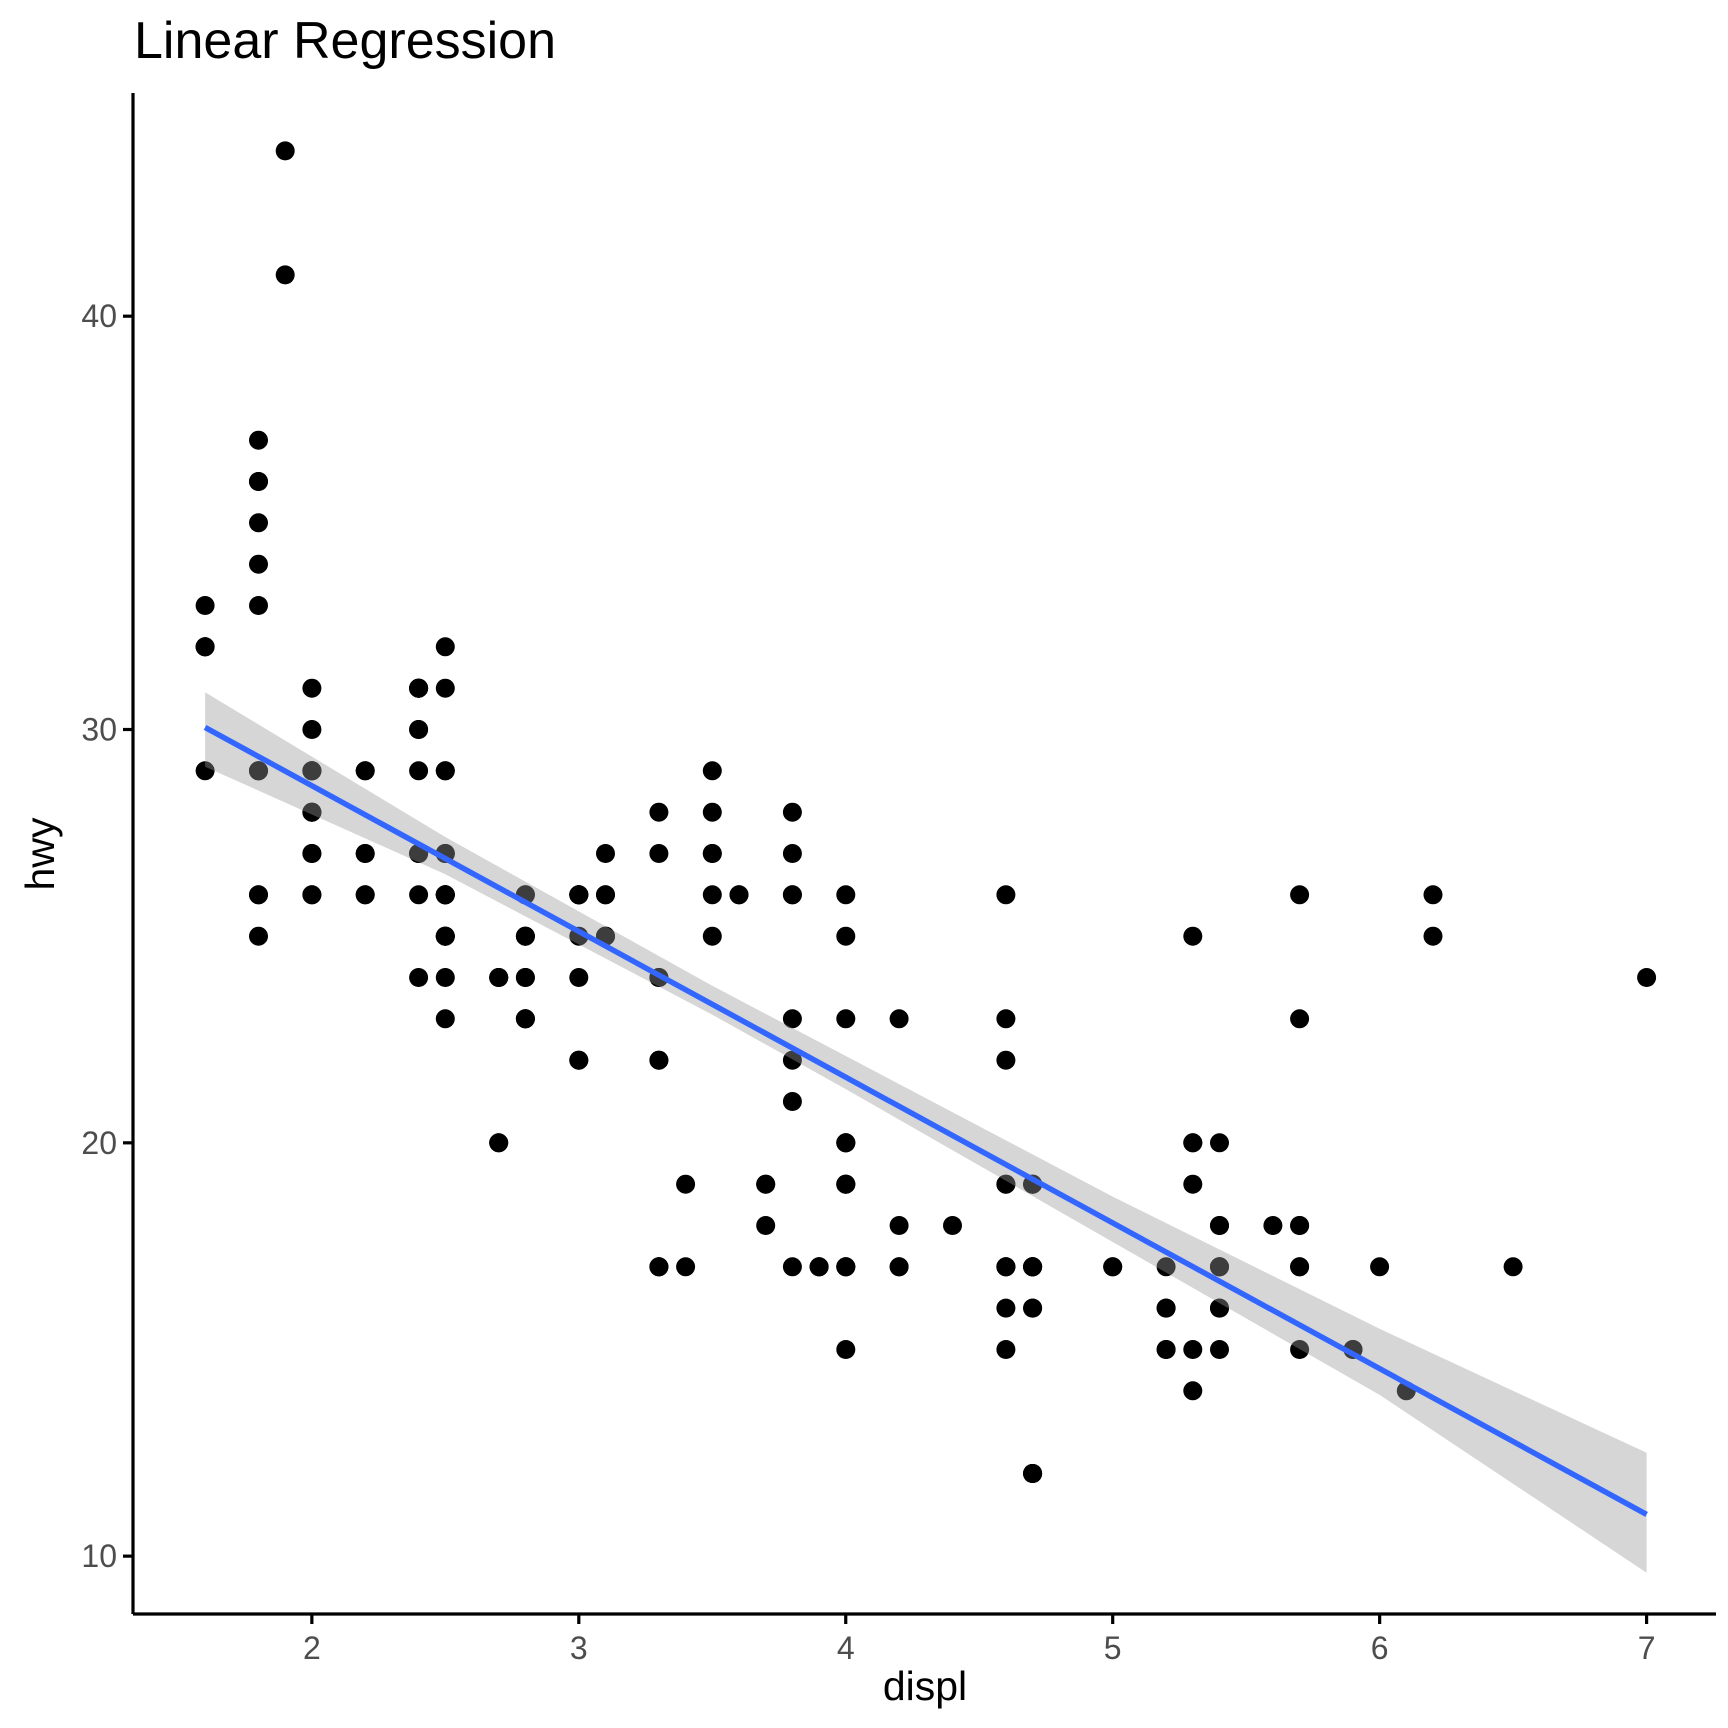 This screenshot has height=1728, width=1728. Describe the element at coordinates (99, 316) in the screenshot. I see `y-tick-label: 40` at that location.